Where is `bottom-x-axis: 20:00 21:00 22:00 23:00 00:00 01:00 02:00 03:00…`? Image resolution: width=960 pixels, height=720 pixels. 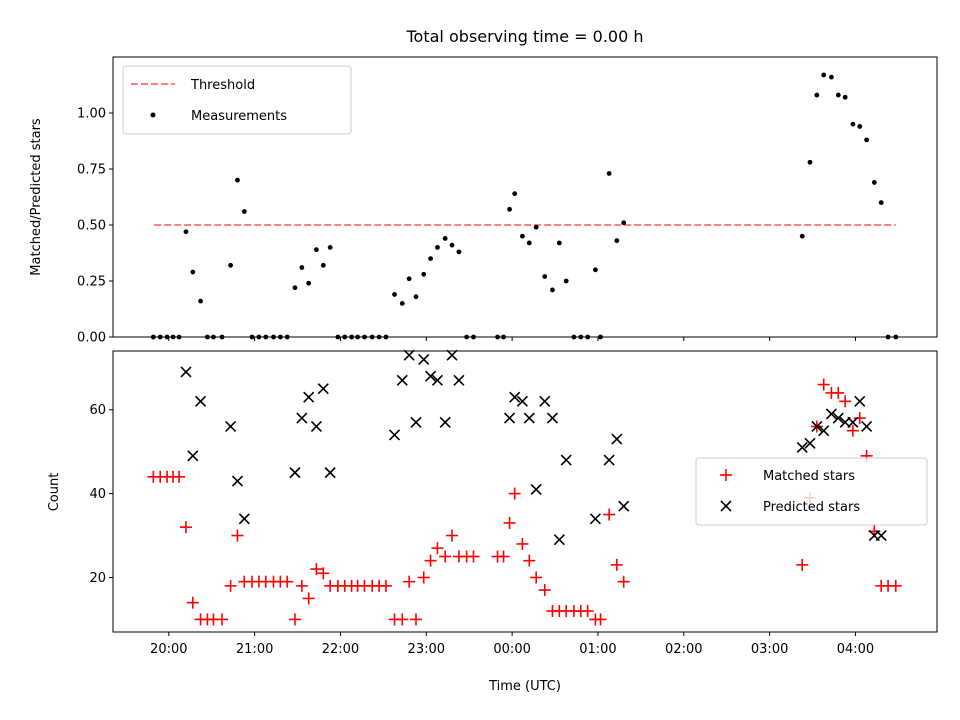 bottom-x-axis: 20:00 21:00 22:00 23:00 00:00 01:00 02:00 03:00… is located at coordinates (512, 644).